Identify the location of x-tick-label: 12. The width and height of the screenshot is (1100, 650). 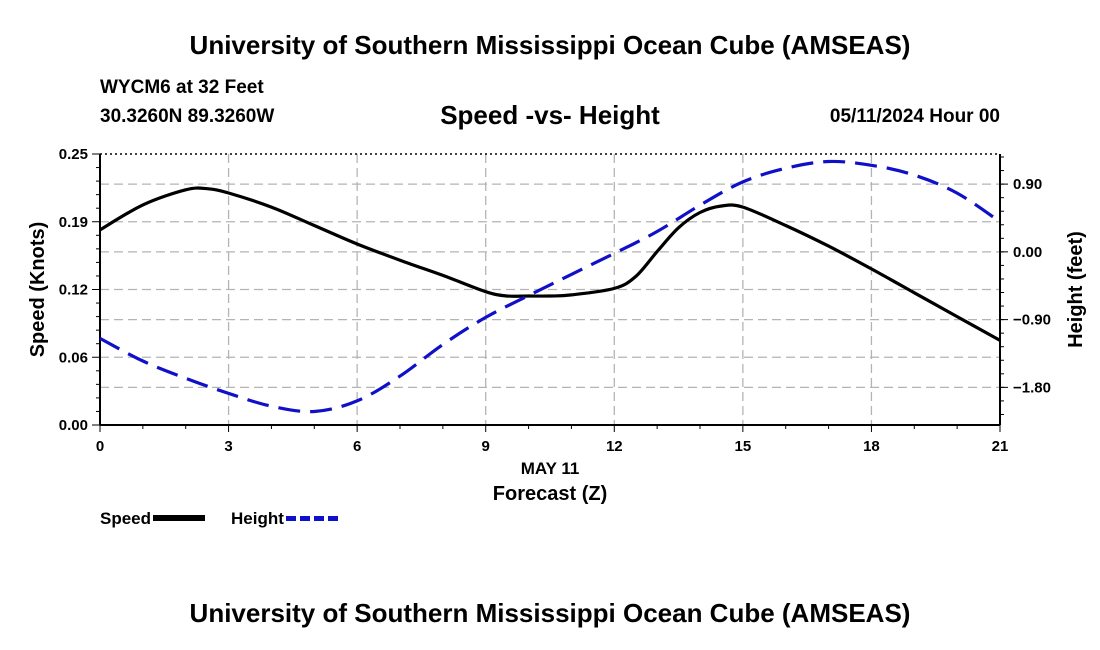
(614, 446).